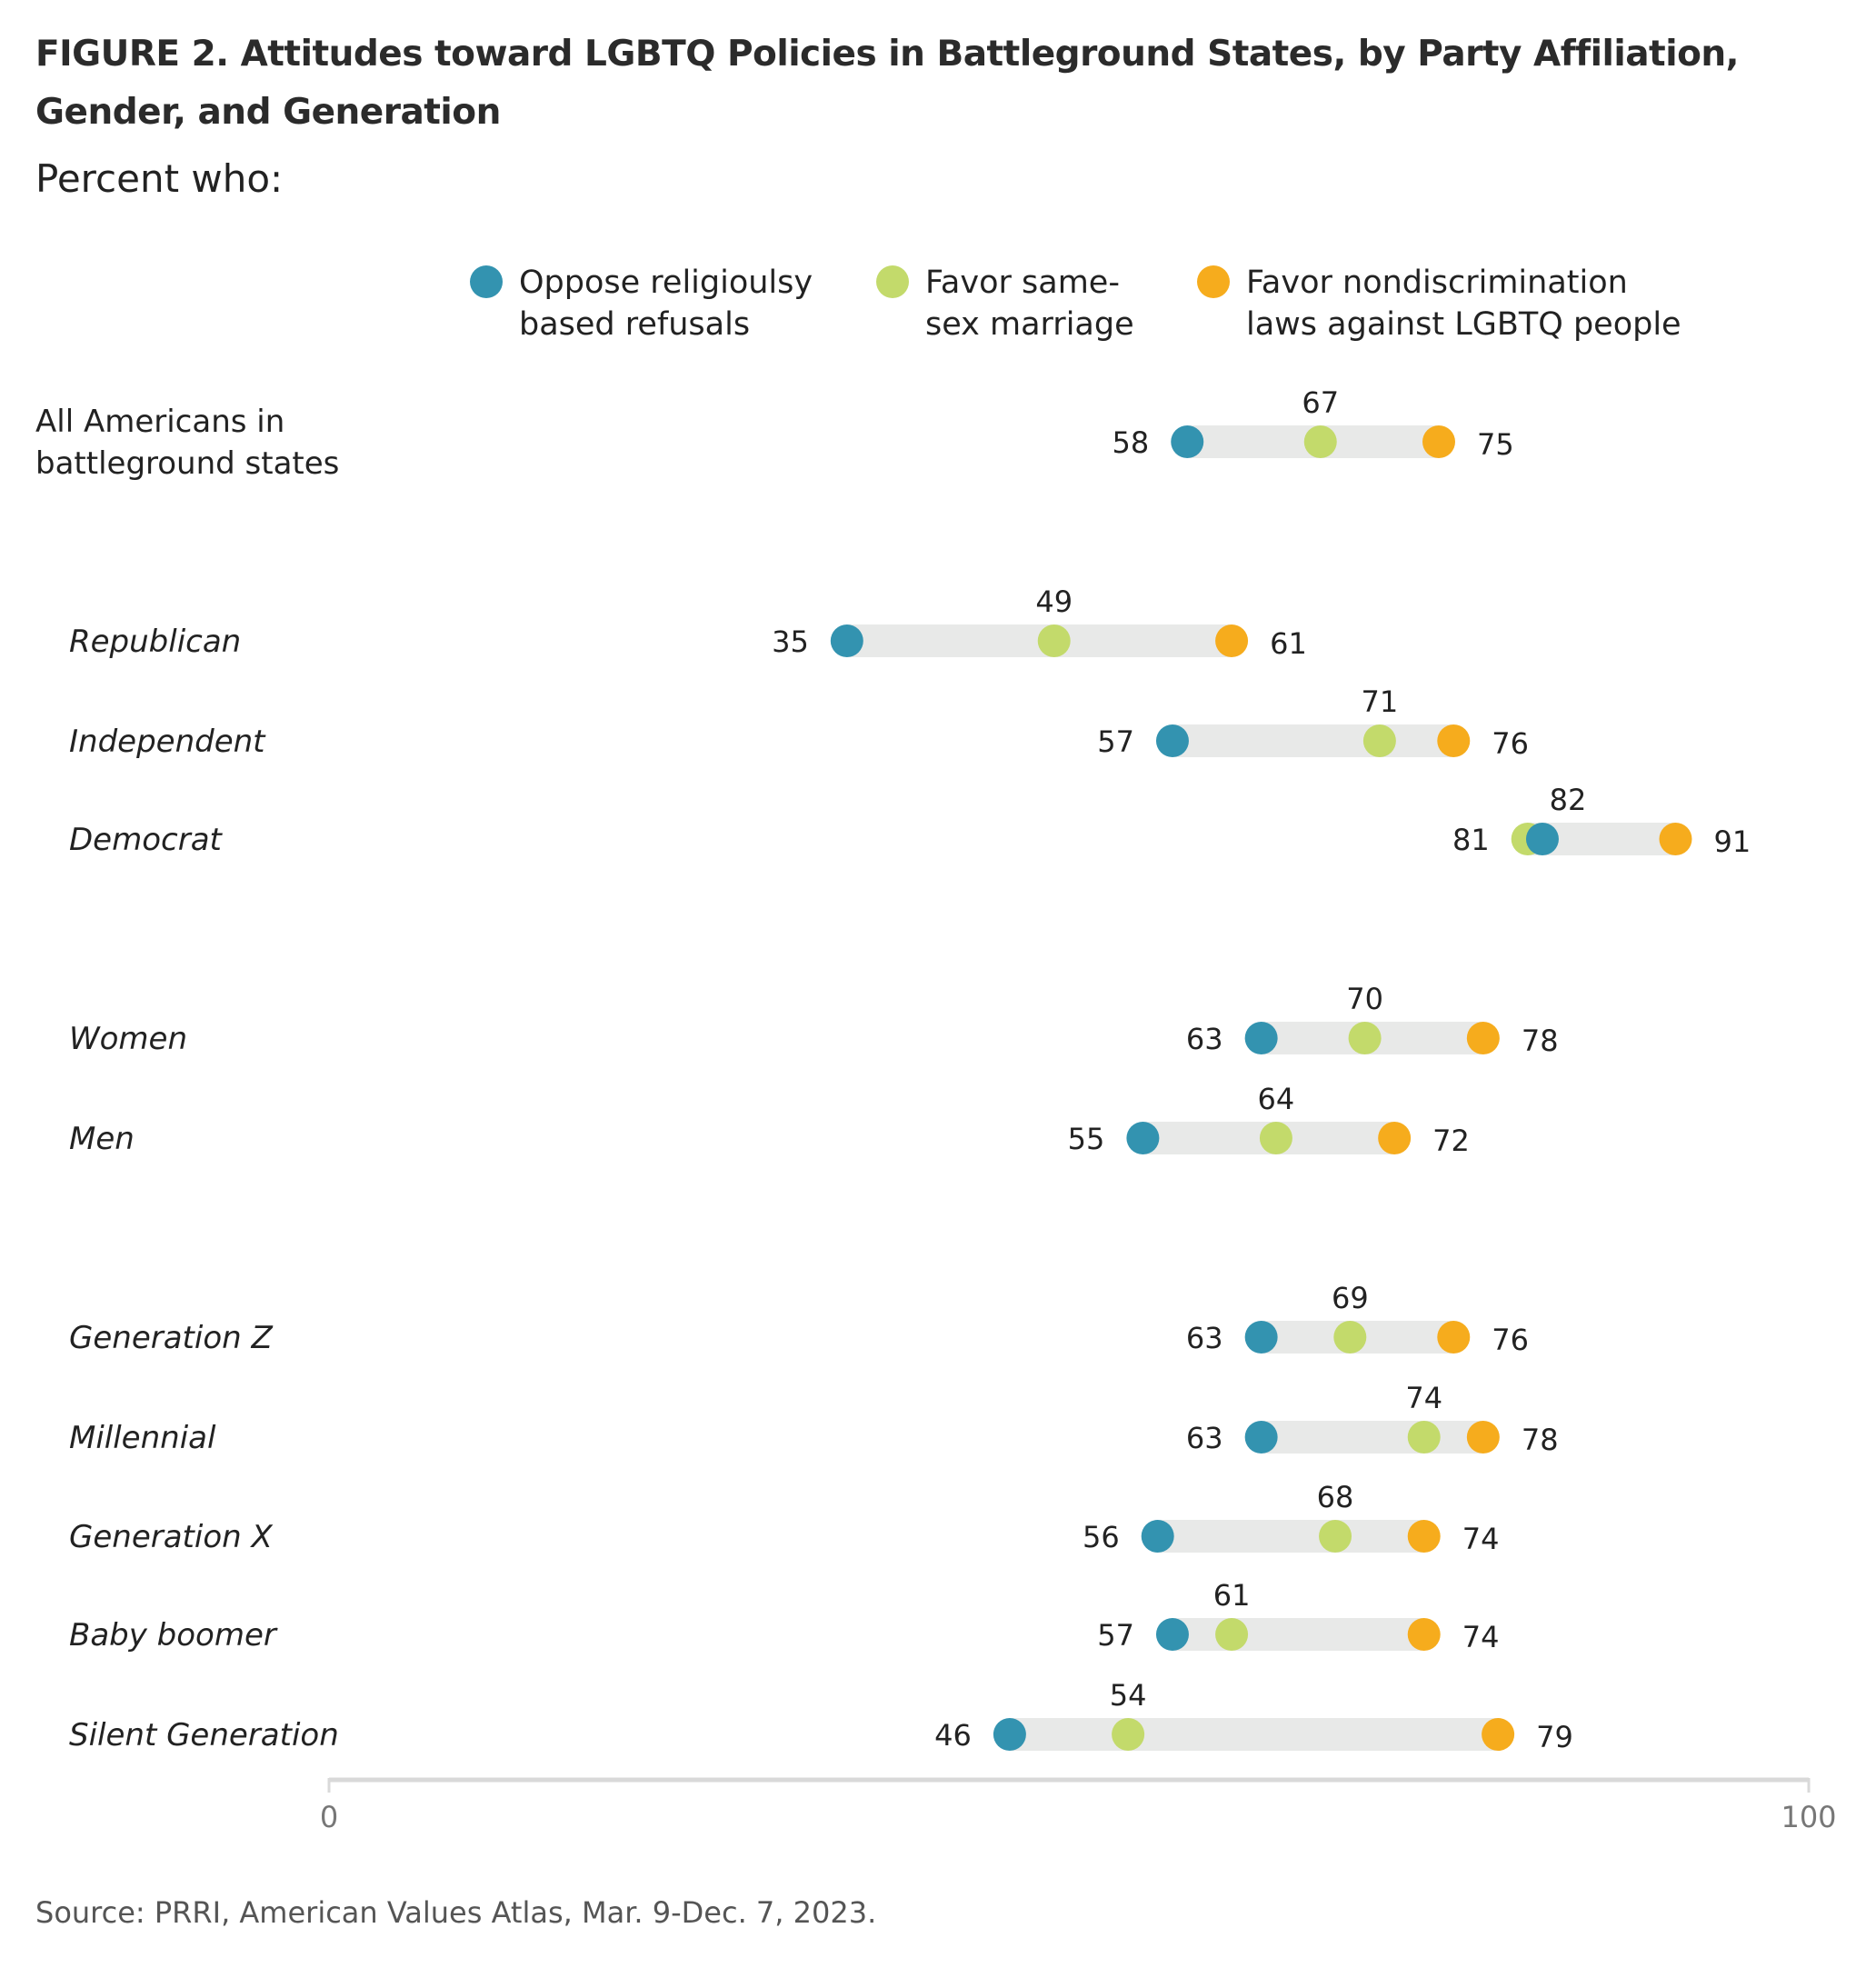 The image size is (1876, 1968). I want to click on value-label: 82, so click(1568, 800).